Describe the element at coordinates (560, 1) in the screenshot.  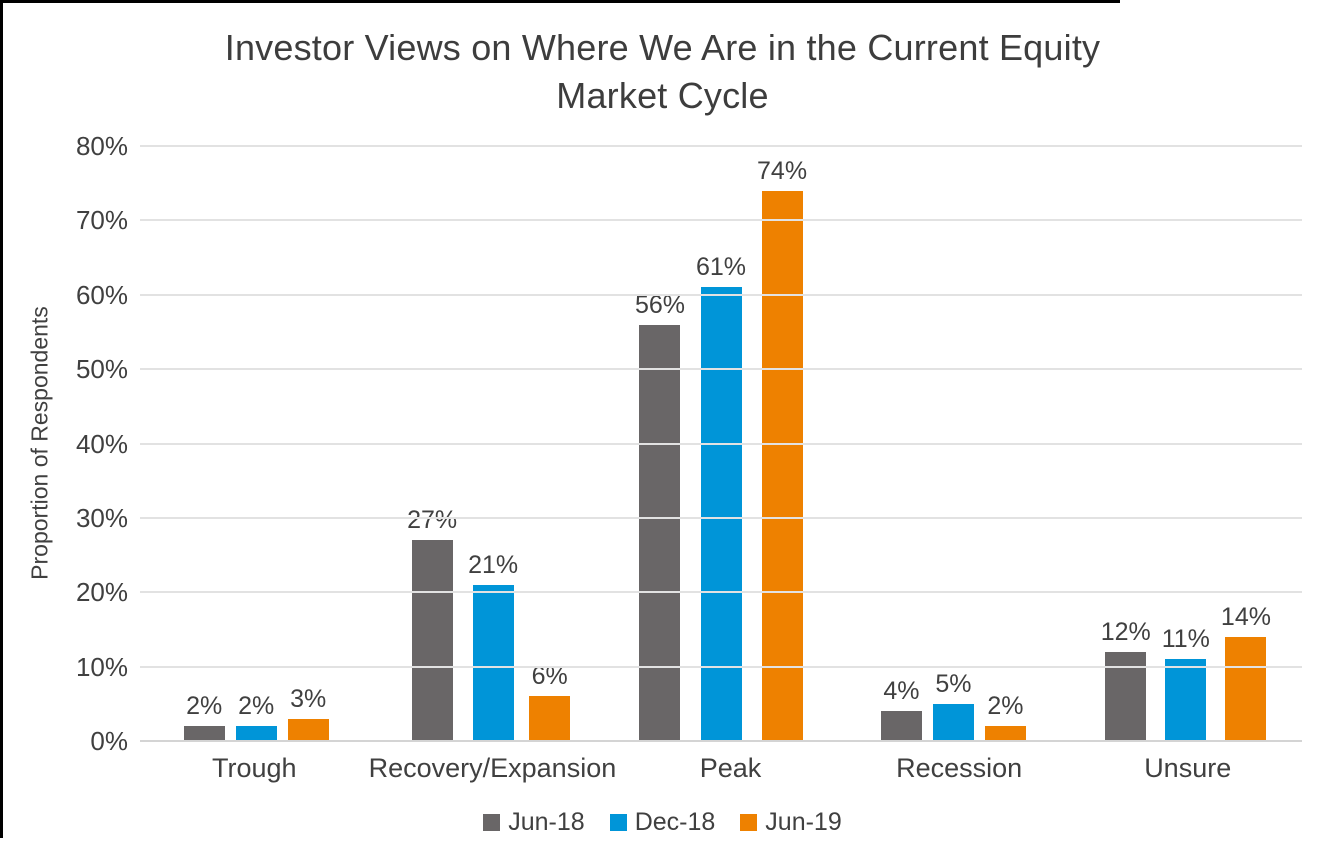
I see `frame-top-border` at that location.